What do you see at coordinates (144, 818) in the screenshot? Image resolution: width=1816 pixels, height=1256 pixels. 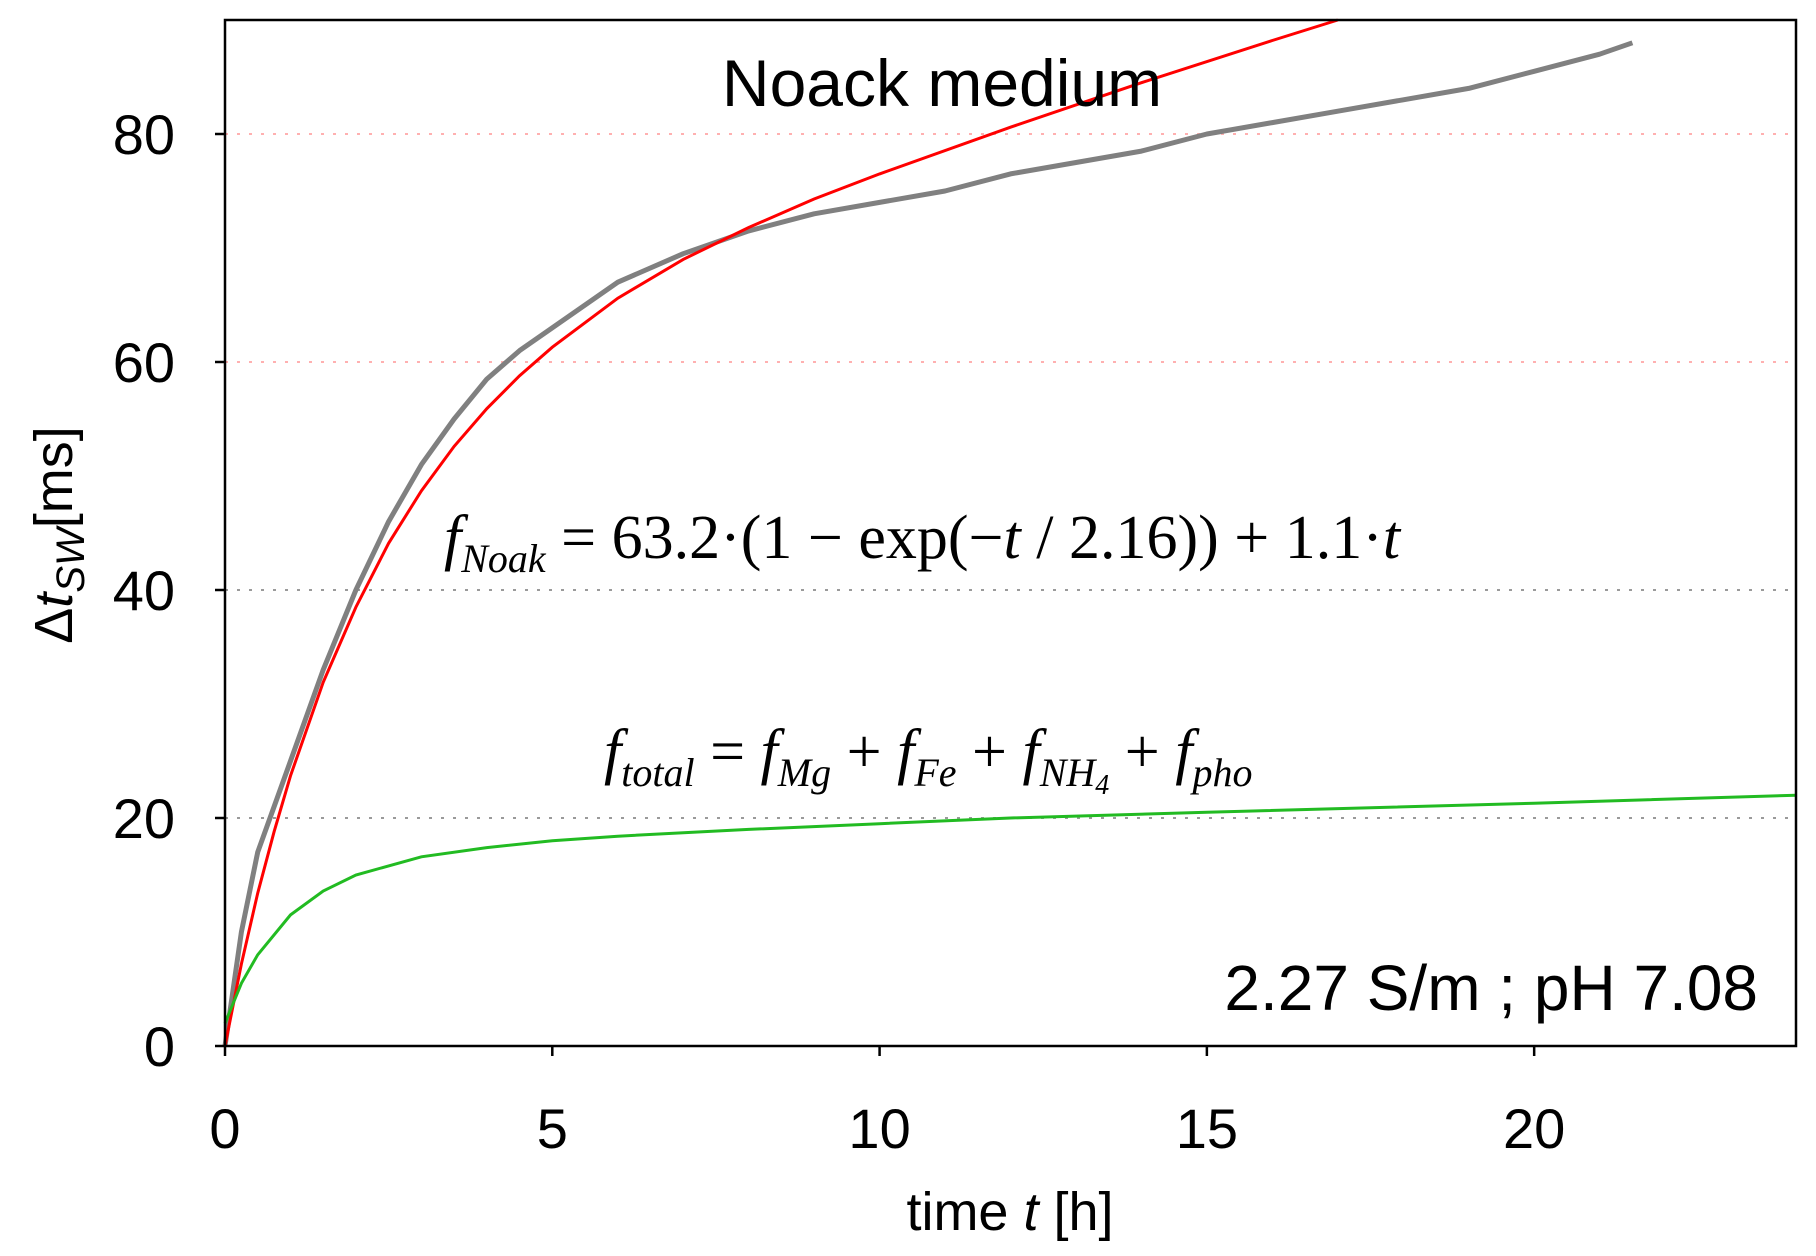 I see `y-tick-label-20: 20` at bounding box center [144, 818].